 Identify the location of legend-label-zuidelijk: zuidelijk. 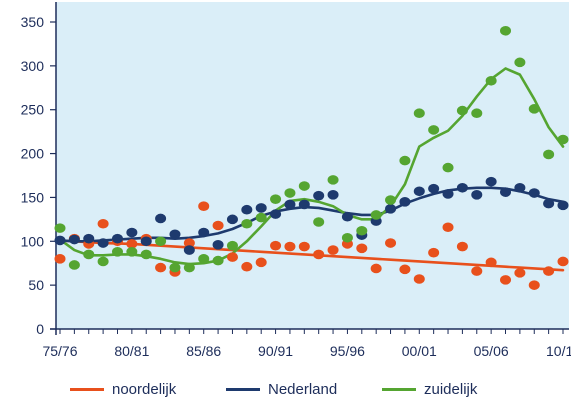
(451, 389).